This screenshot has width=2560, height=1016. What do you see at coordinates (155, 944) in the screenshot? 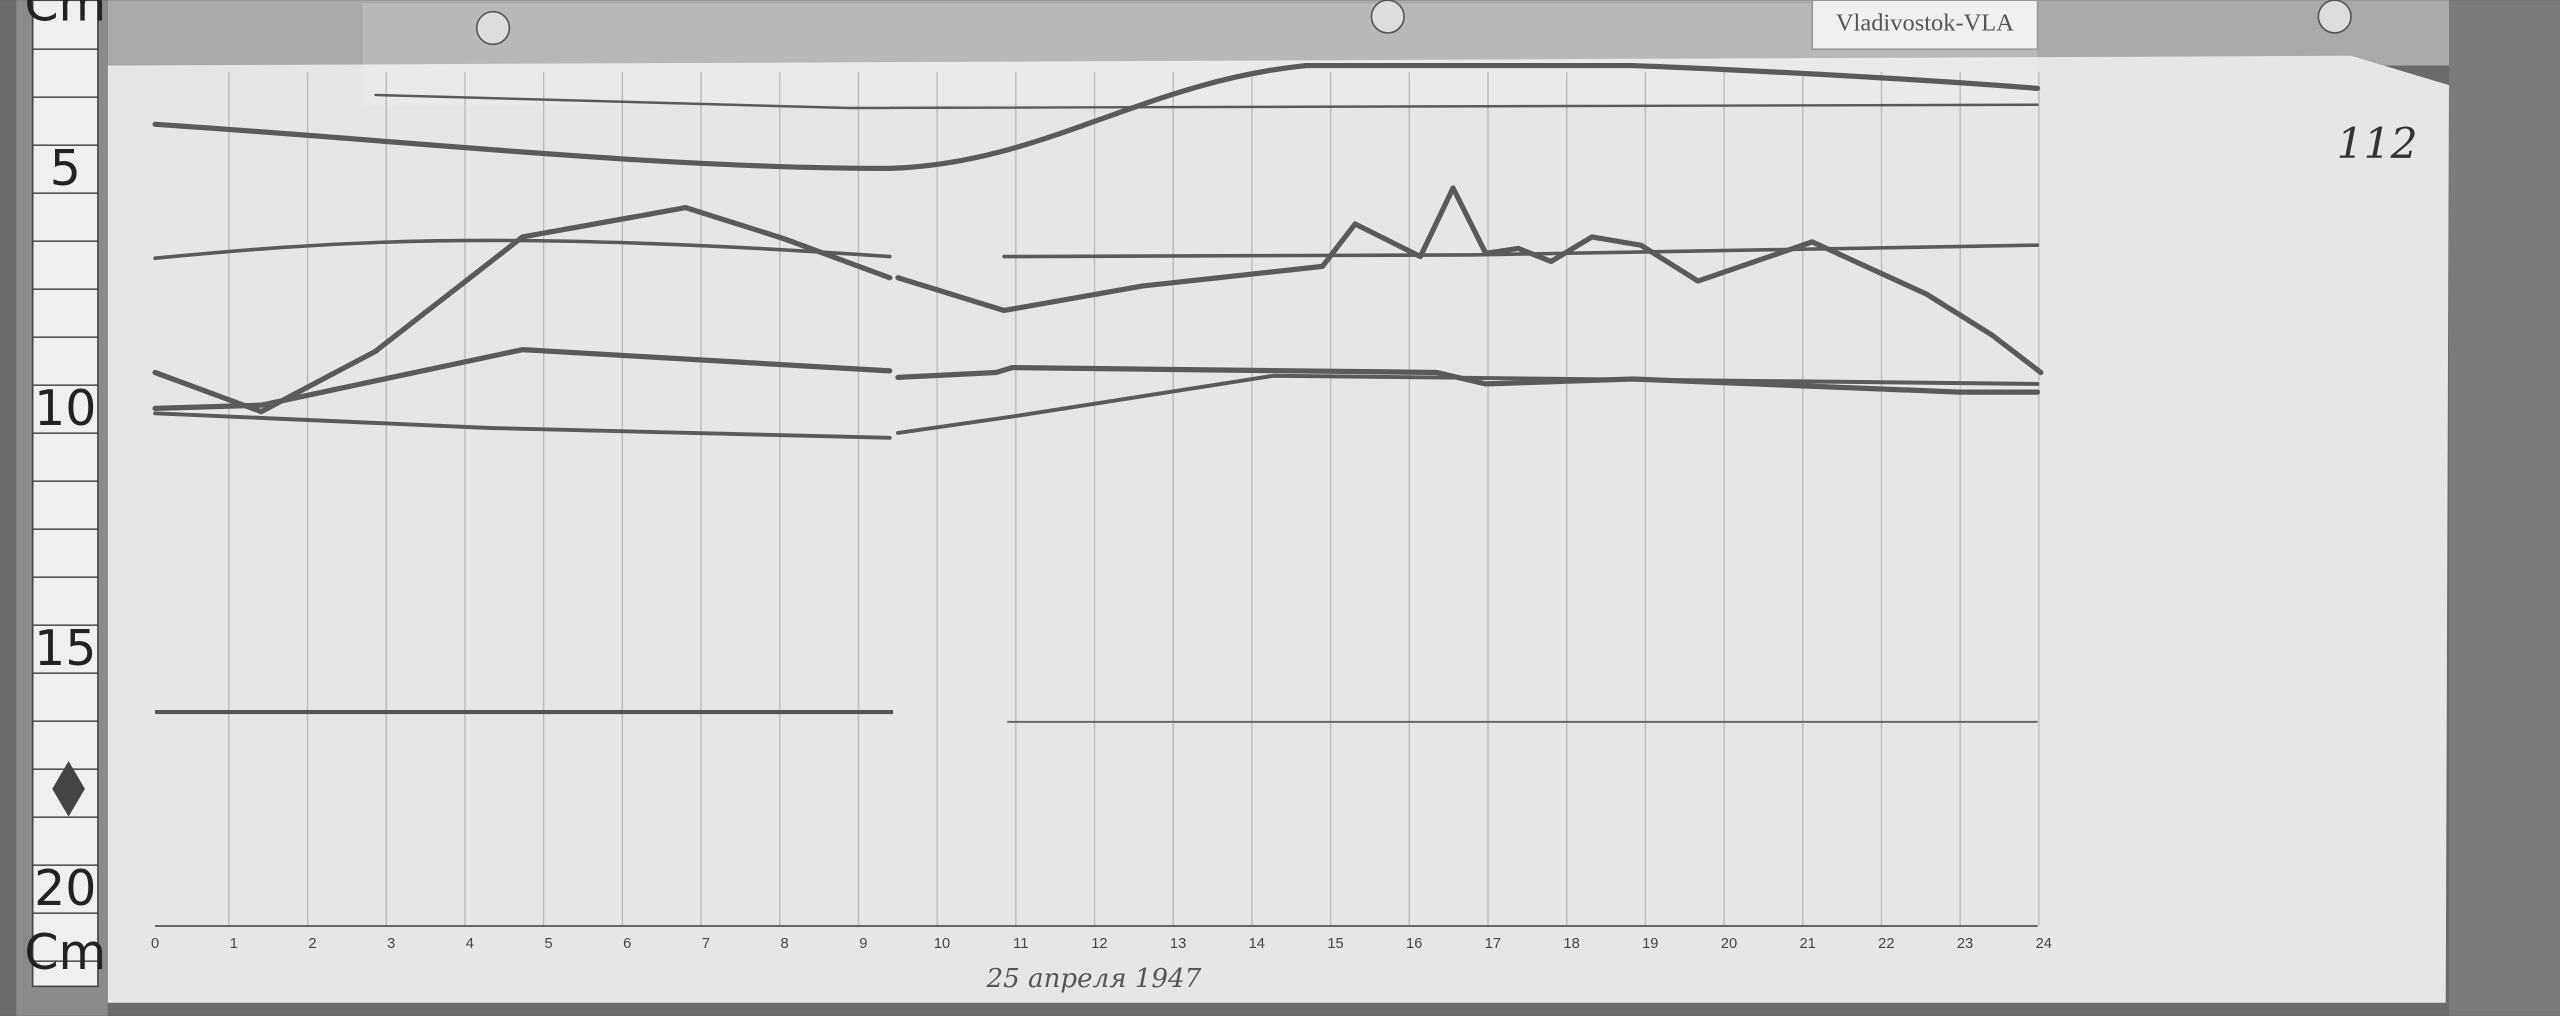
I see `hour-label: 0` at bounding box center [155, 944].